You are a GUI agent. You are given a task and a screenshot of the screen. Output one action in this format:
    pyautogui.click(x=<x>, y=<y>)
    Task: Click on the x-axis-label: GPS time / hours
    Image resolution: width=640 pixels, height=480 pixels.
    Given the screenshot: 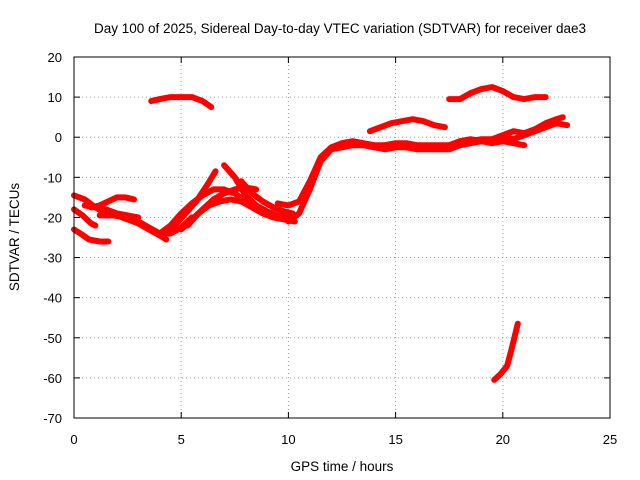 What is the action you would take?
    pyautogui.click(x=342, y=466)
    